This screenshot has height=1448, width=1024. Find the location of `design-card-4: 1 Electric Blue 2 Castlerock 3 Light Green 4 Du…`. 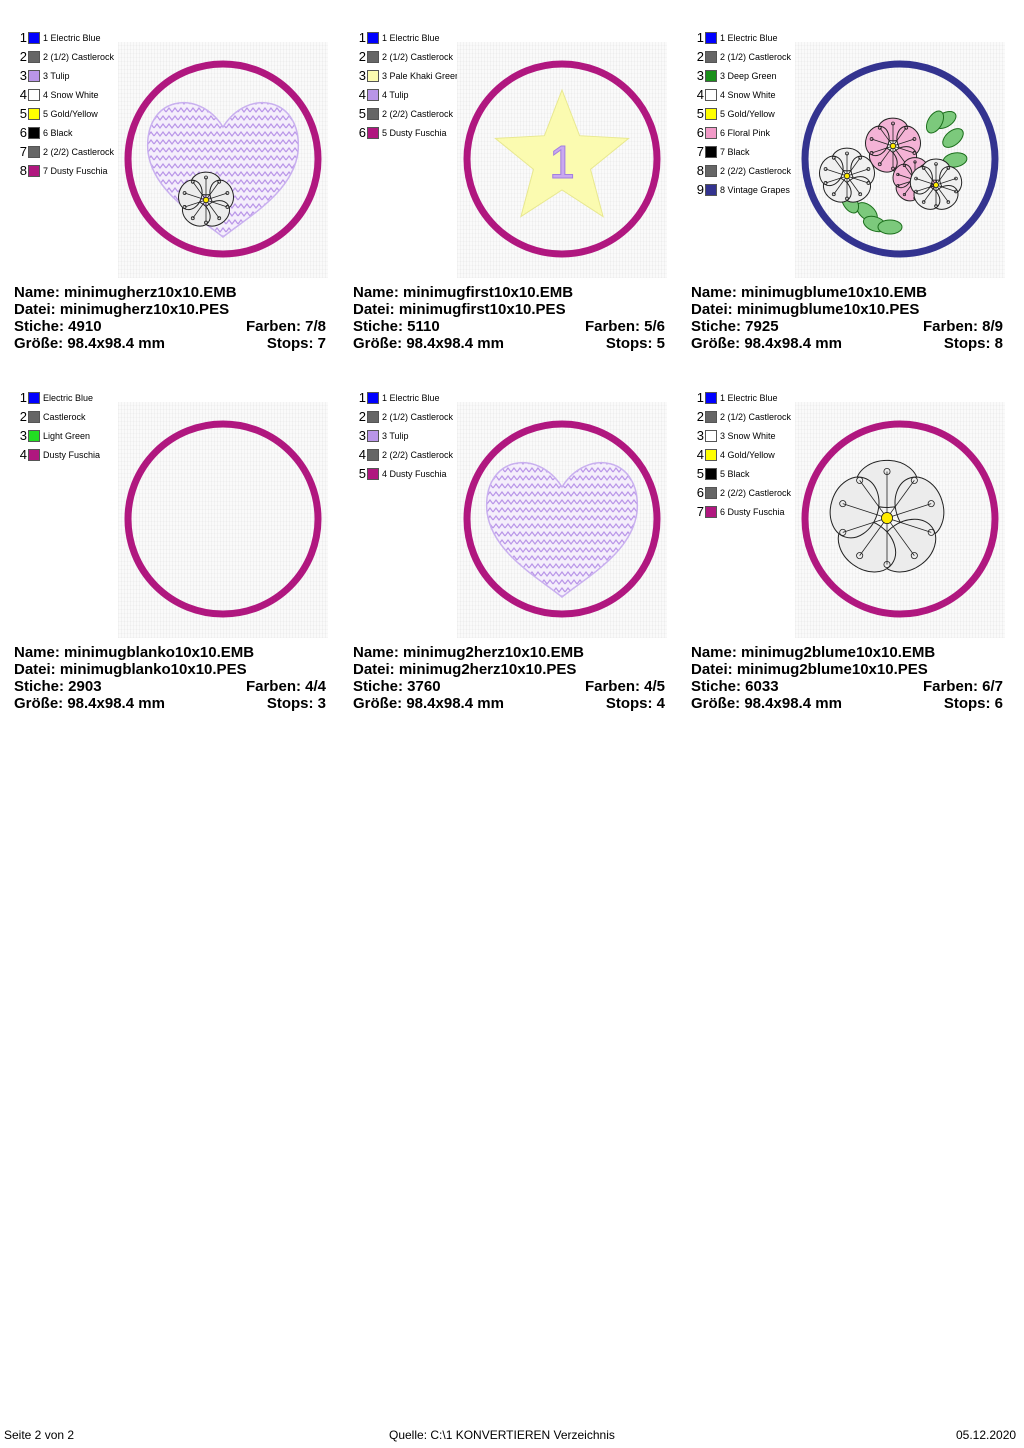

design-card-4: 1 Electric Blue 2 Castlerock 3 Light Green 4 Du… is located at coordinates (171, 553).